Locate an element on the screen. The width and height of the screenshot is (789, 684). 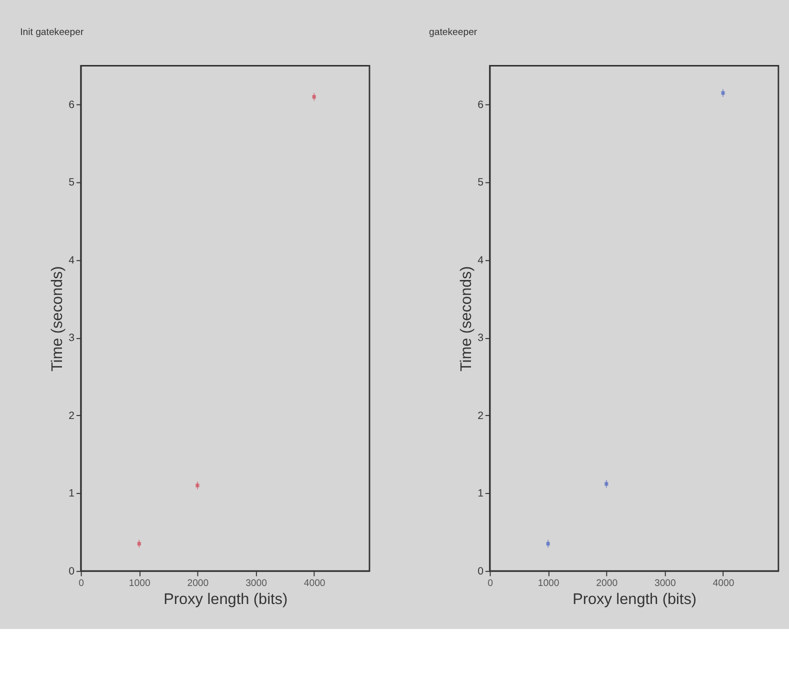
chart-title: Init gatekeeper is located at coordinates (52, 32).